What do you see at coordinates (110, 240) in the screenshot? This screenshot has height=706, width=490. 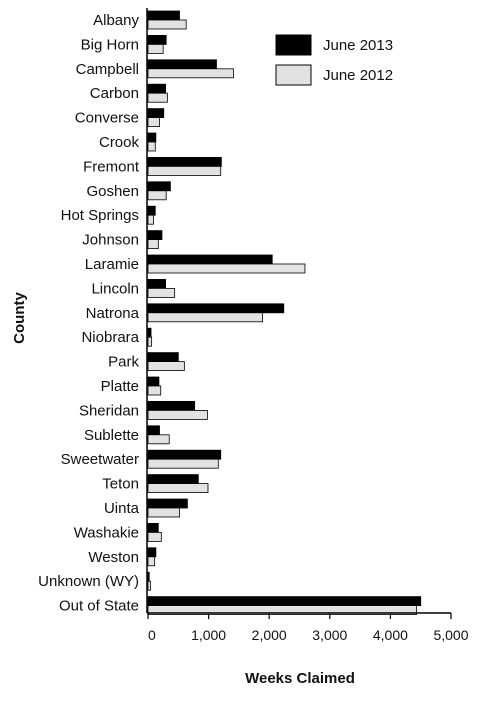 I see `category-label-johnson: Johnson` at bounding box center [110, 240].